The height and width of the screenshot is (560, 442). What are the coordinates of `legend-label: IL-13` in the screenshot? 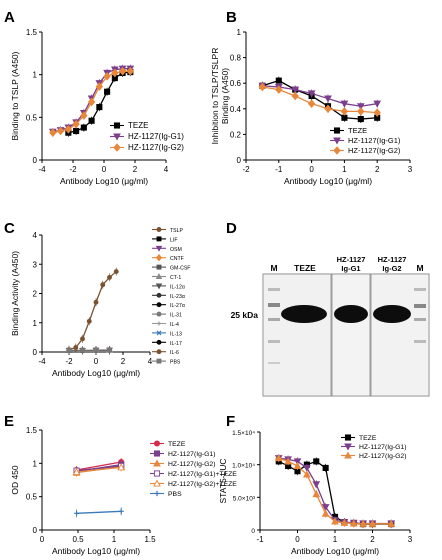 It's located at (176, 334).